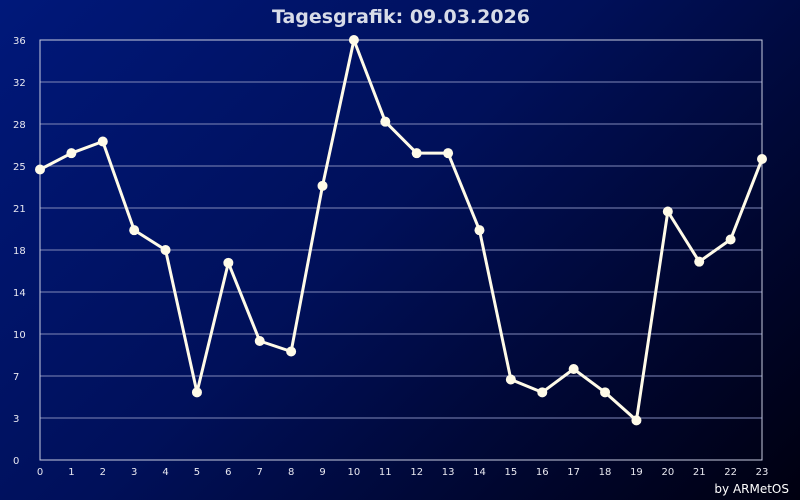 The width and height of the screenshot is (800, 500). I want to click on x-tick-label: 4, so click(165, 472).